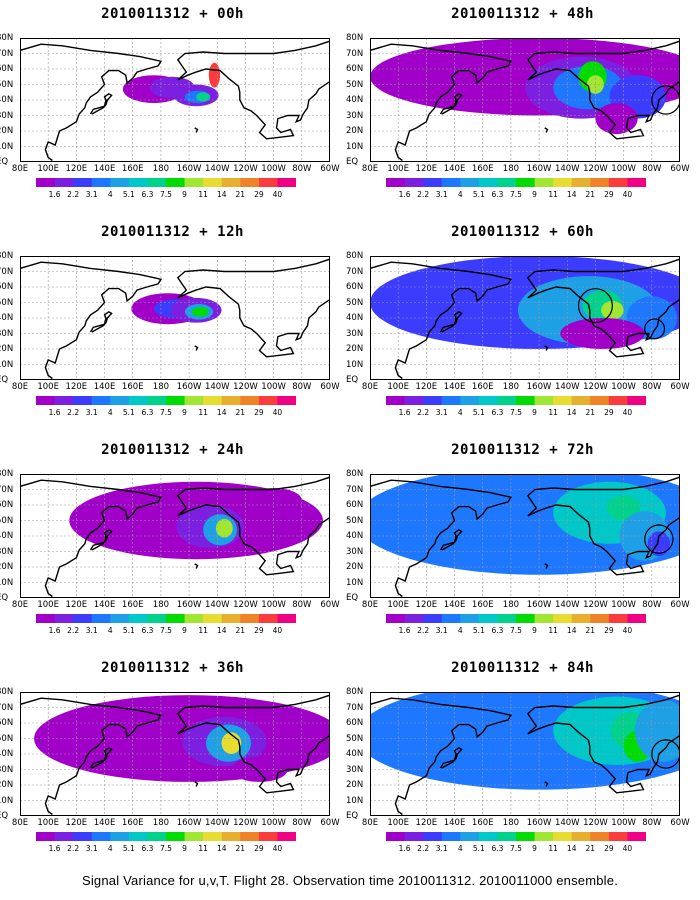 This screenshot has height=900, width=700. Describe the element at coordinates (20, 387) in the screenshot. I see `lon-label: 80E` at that location.